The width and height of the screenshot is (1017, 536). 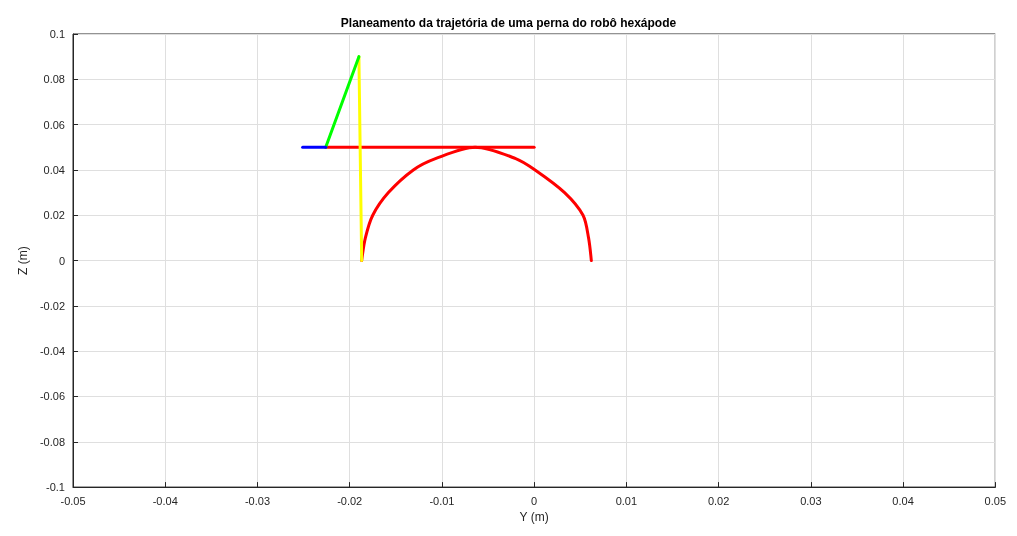 I want to click on y-axis-title: Z (m), so click(x=23, y=260).